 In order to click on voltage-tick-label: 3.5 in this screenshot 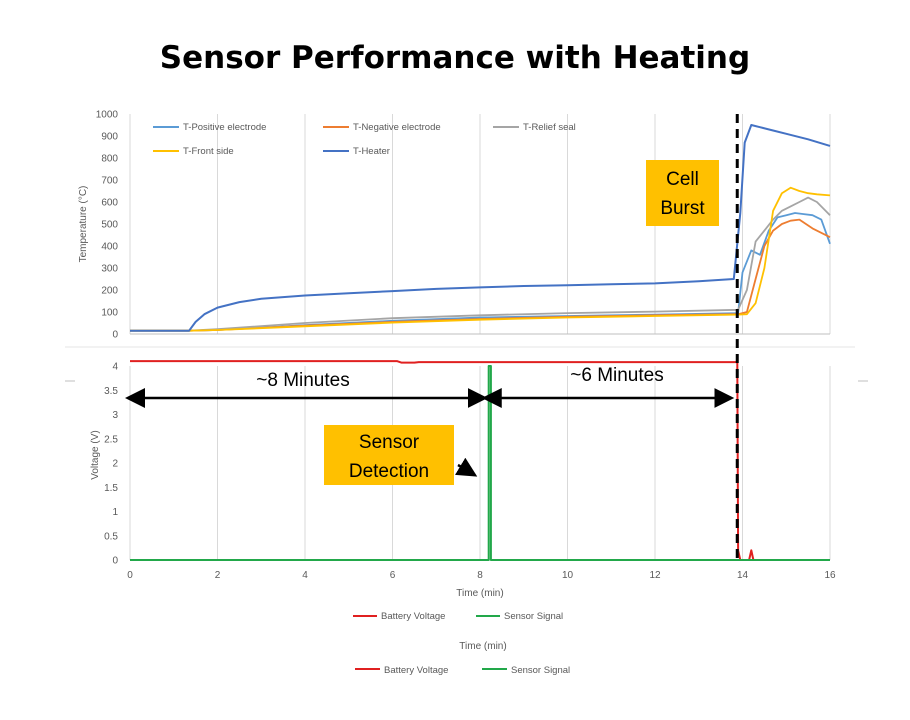, I will do `click(111, 391)`.